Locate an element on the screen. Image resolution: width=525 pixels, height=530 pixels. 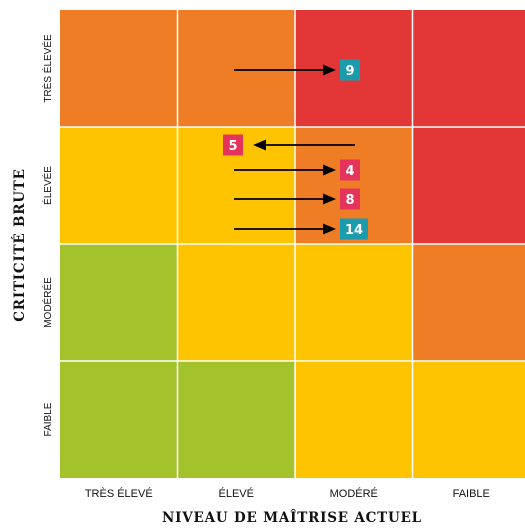
risk-badge-14: 14 is located at coordinates (354, 229).